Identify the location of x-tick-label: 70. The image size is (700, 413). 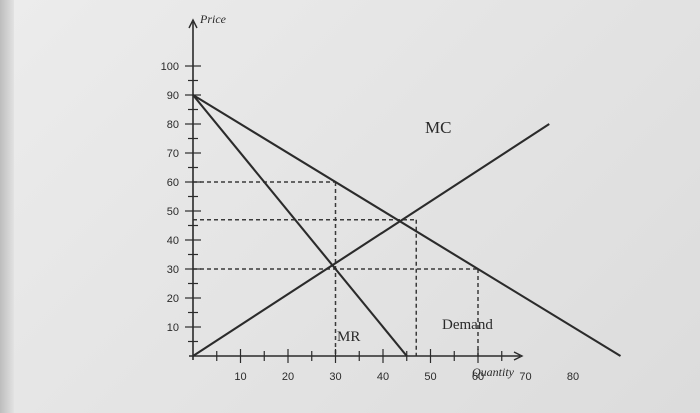
(525, 377).